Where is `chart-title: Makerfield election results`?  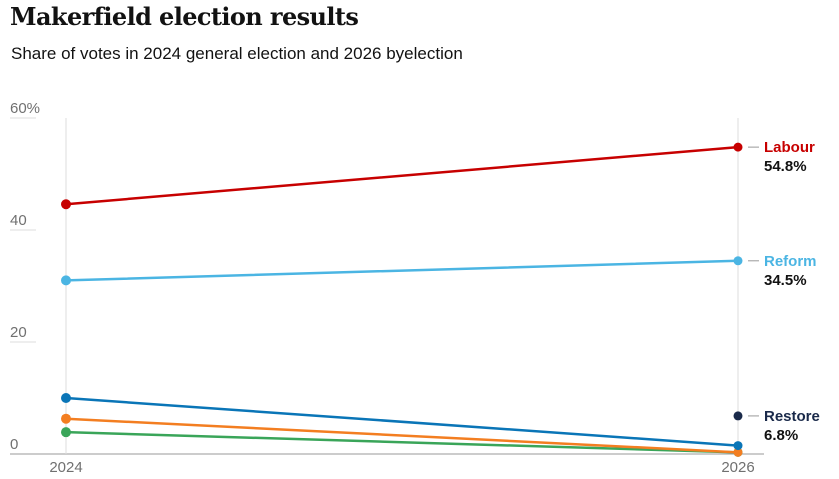 chart-title: Makerfield election results is located at coordinates (184, 16).